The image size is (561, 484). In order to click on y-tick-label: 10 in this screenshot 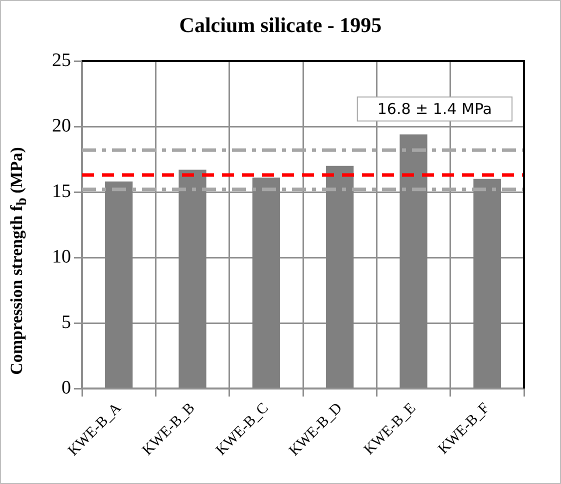, I will do `click(61, 257)`.